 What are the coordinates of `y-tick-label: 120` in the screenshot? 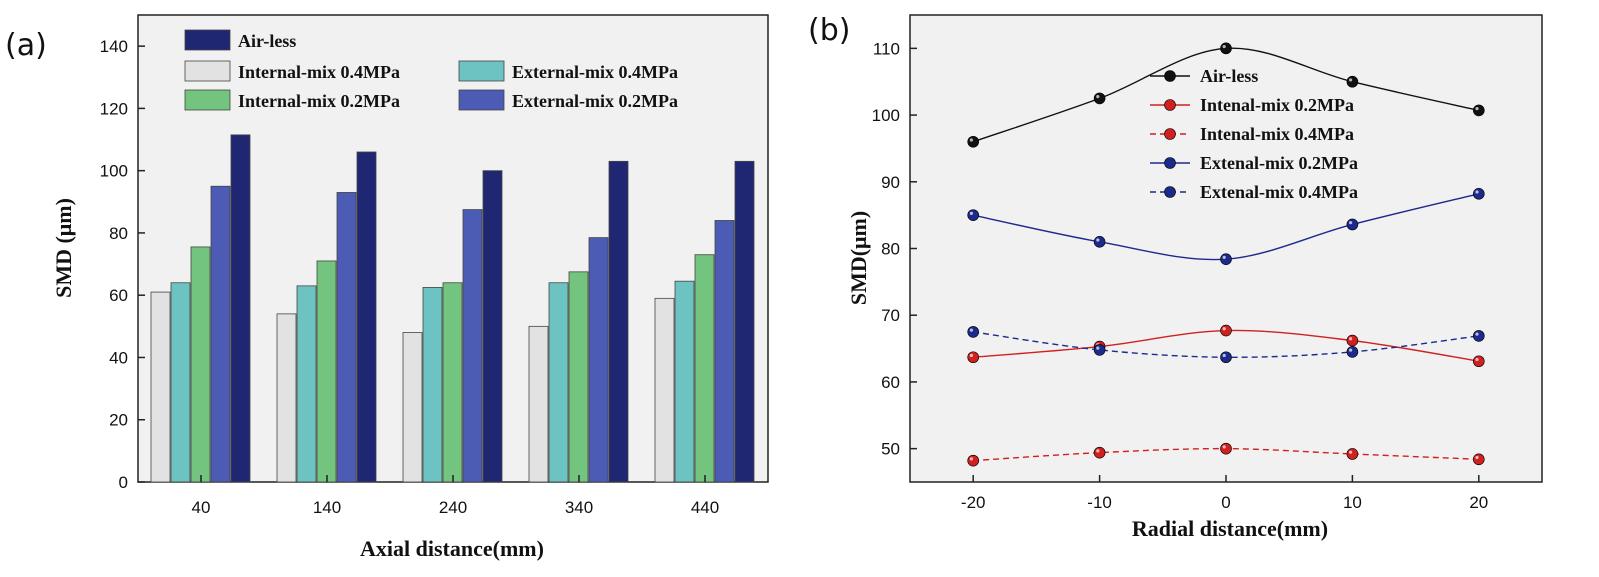 It's located at (114, 108).